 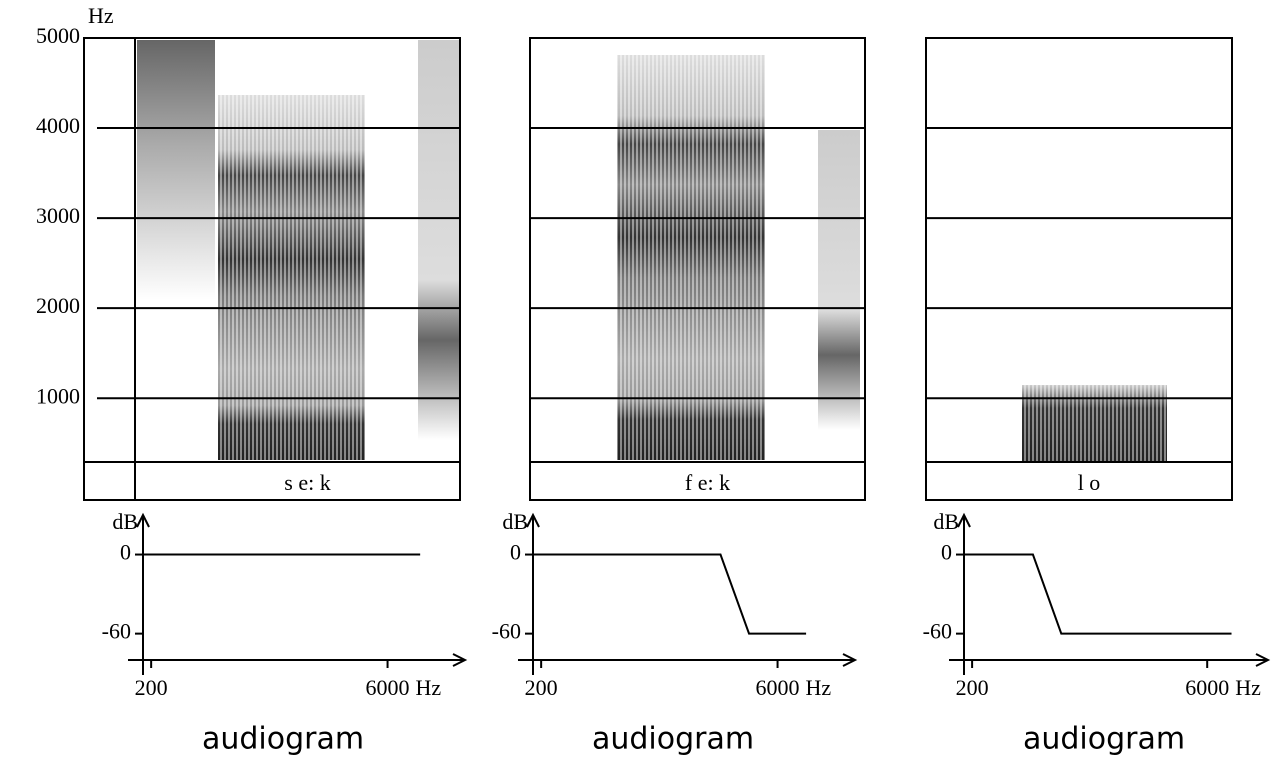 What do you see at coordinates (707, 482) in the screenshot?
I see `transcription: f e: k` at bounding box center [707, 482].